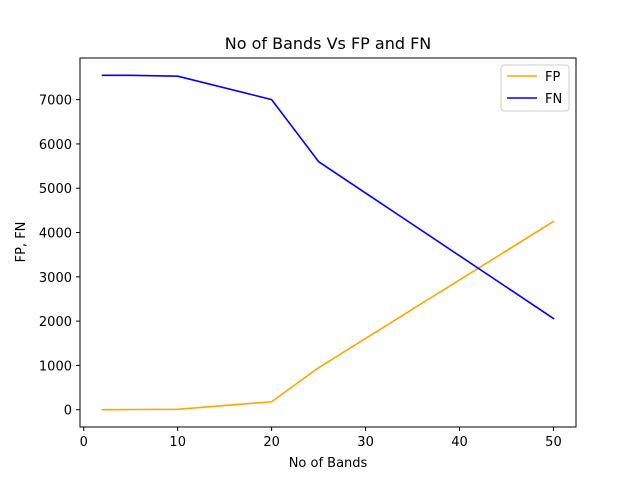  I want to click on x-tick-label: 40, so click(459, 442).